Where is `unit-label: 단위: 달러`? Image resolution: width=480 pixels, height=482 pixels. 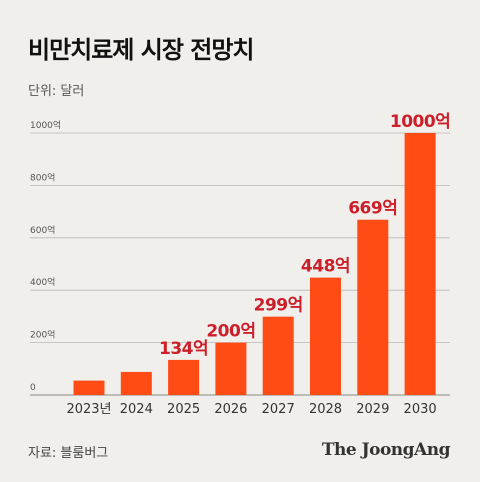 unit-label: 단위: 달러 is located at coordinates (56, 91).